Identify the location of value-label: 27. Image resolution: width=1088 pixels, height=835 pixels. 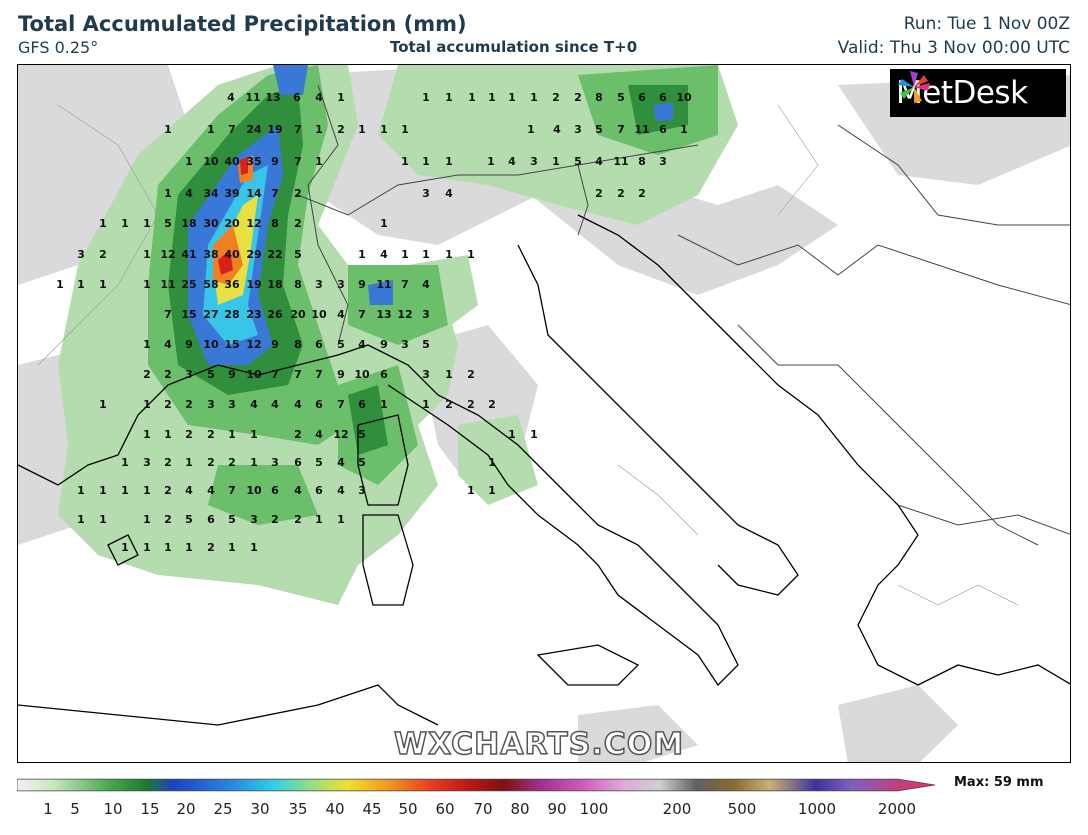
(210, 314).